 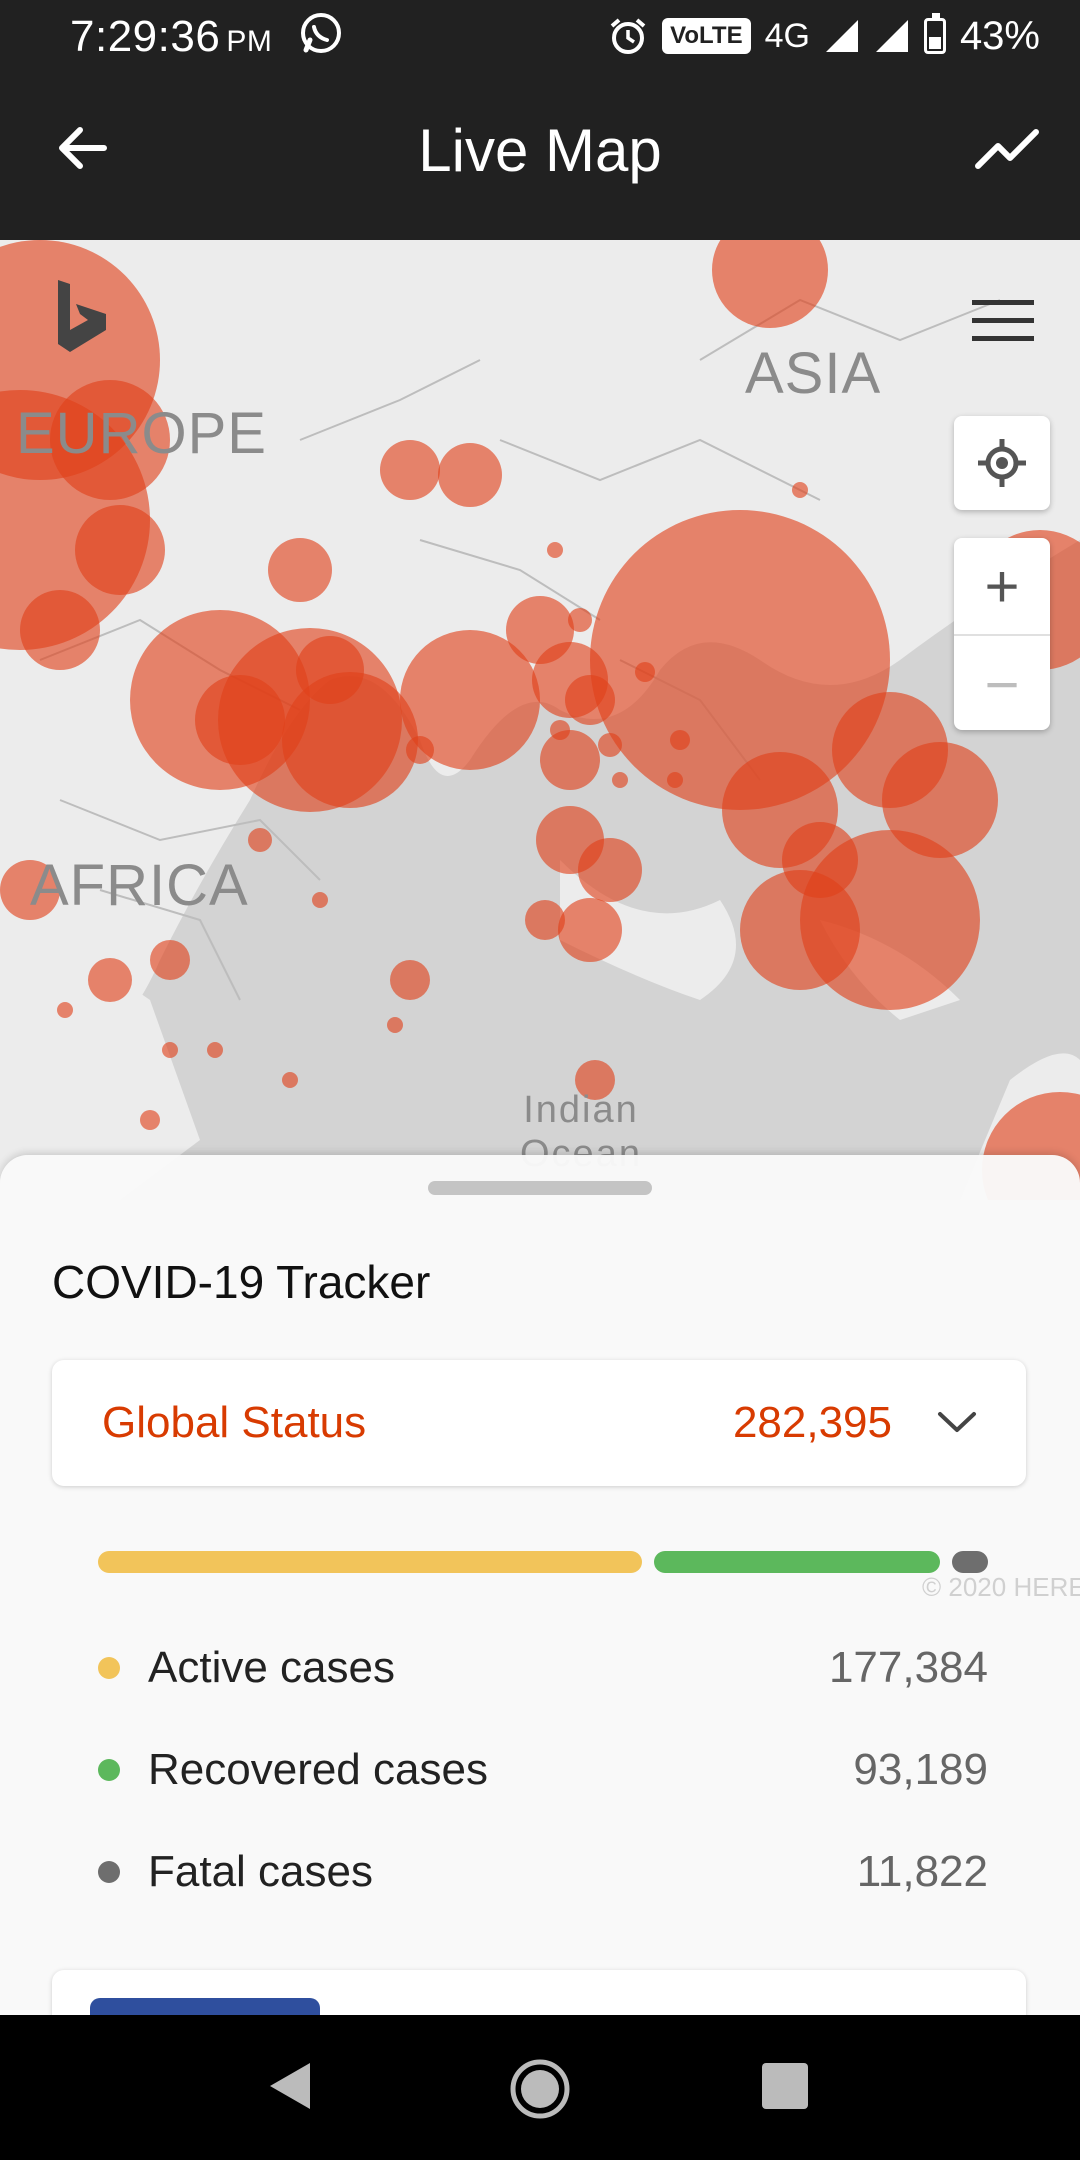 I want to click on nav-home-icon, so click(x=540, y=2089).